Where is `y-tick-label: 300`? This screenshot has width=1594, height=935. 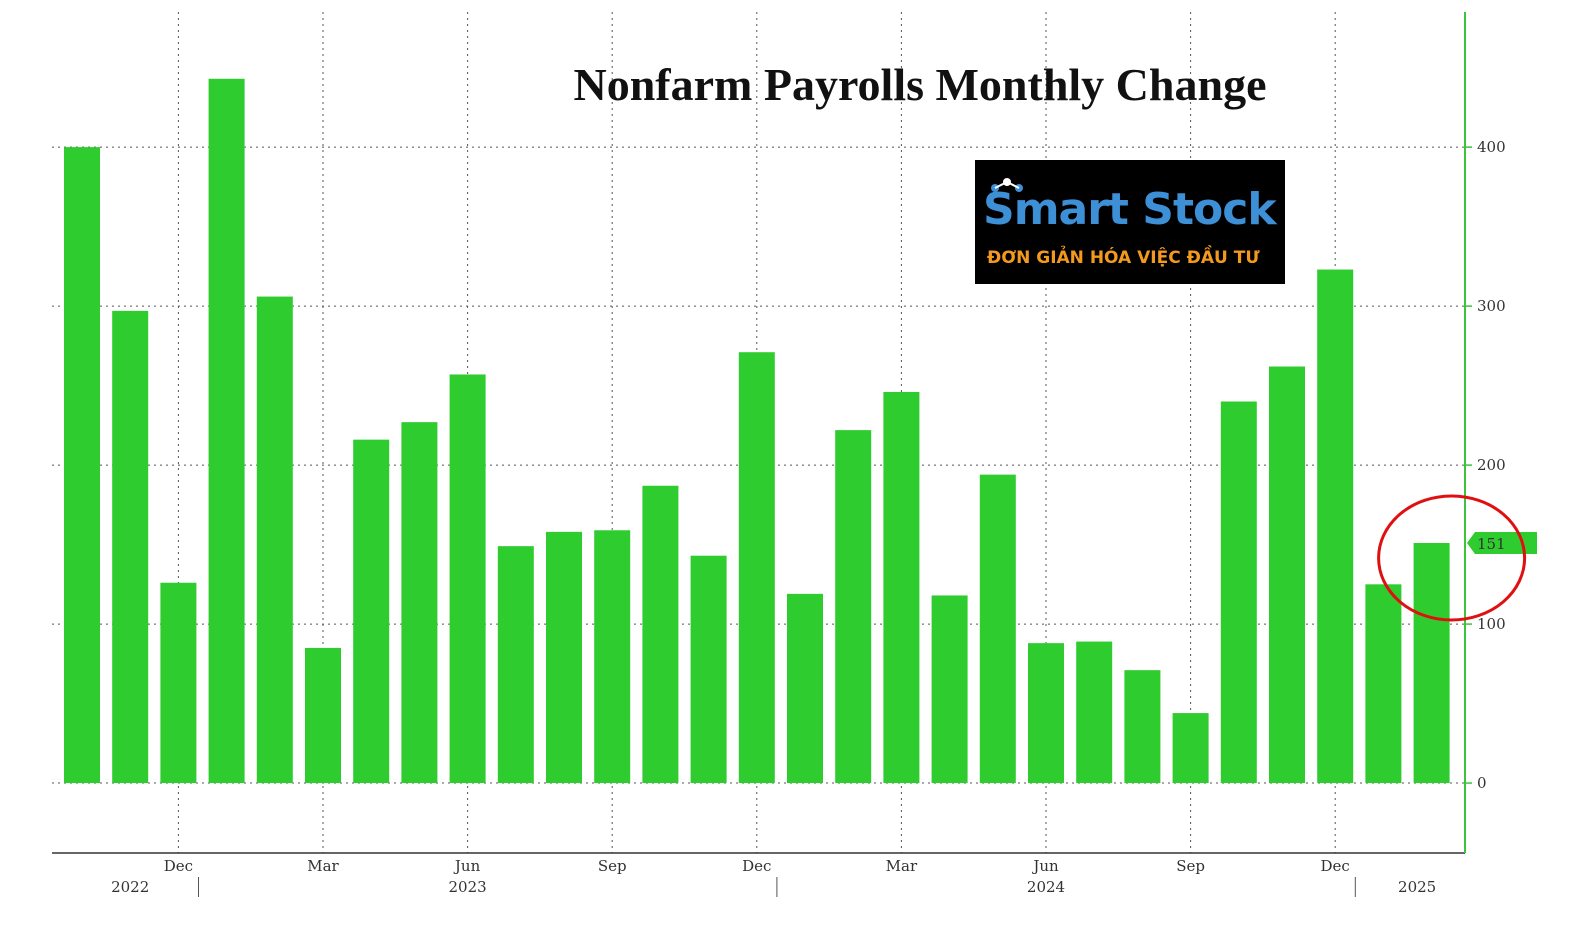 y-tick-label: 300 is located at coordinates (1491, 306).